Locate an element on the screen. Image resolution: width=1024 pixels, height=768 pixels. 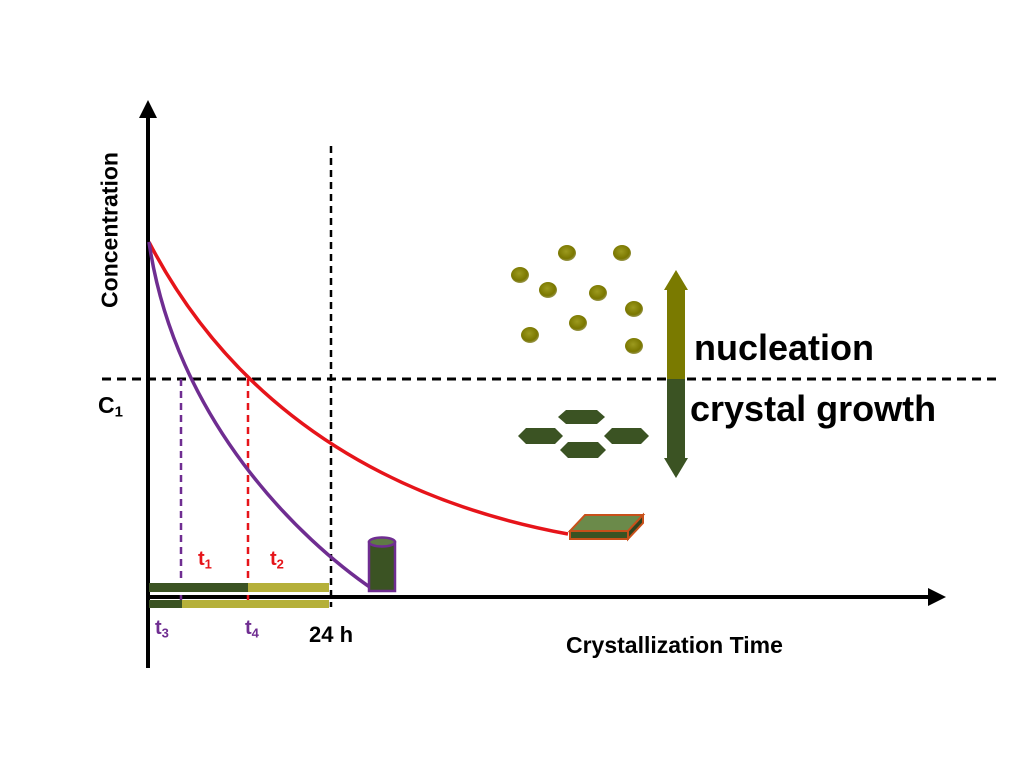
crystal-hexagons-icon is located at coordinates (583, 434).